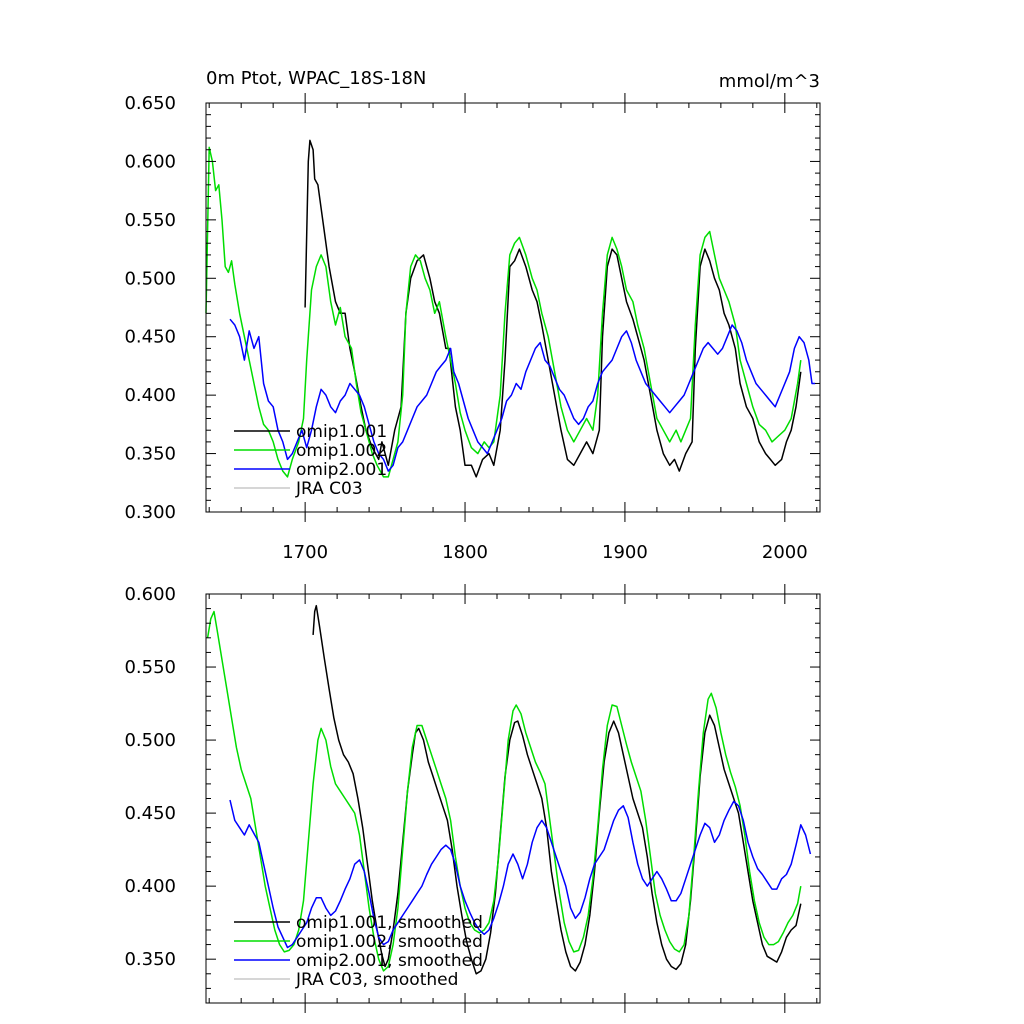 This screenshot has height=1024, width=1024. Describe the element at coordinates (150, 103) in the screenshot. I see `y-tick-label: 0.650` at that location.